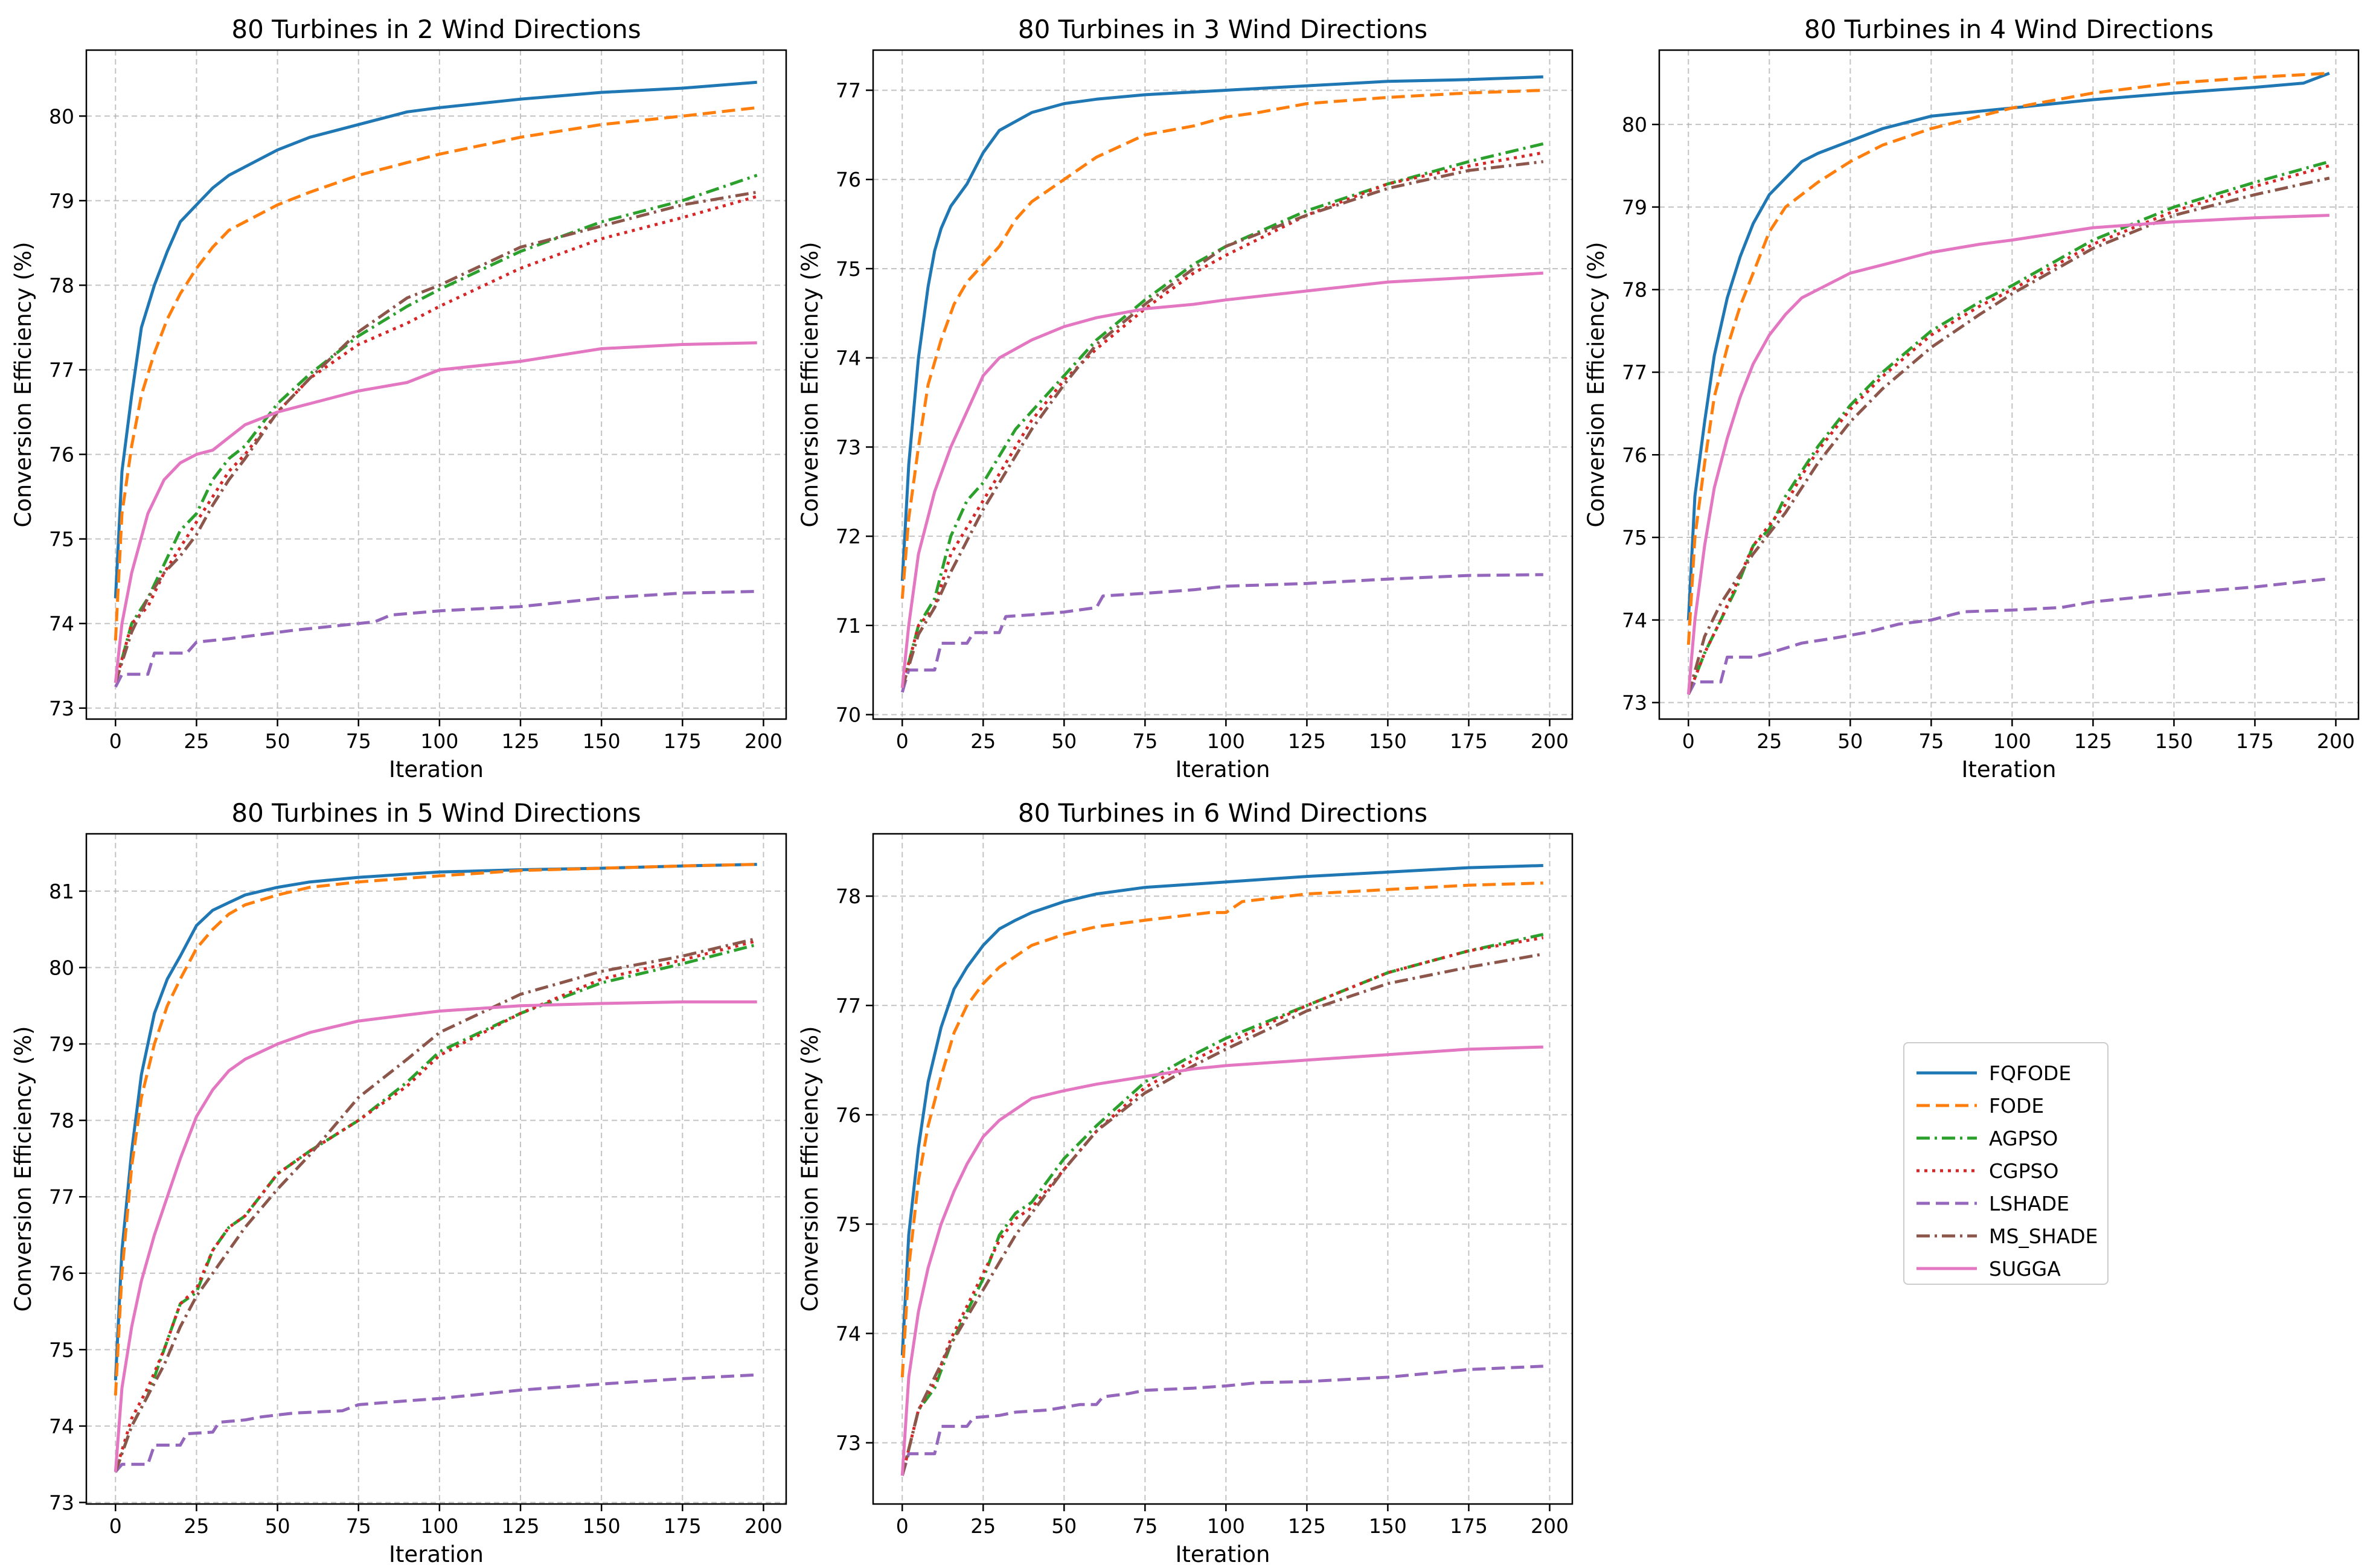 Image resolution: width=2376 pixels, height=1568 pixels. What do you see at coordinates (1634, 207) in the screenshot?
I see `y-tick-label: 79` at bounding box center [1634, 207].